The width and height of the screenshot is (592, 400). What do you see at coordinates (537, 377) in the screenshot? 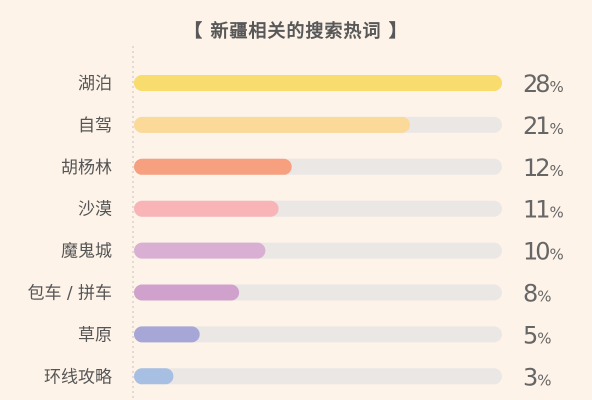
I see `value-label: 3%` at bounding box center [537, 377].